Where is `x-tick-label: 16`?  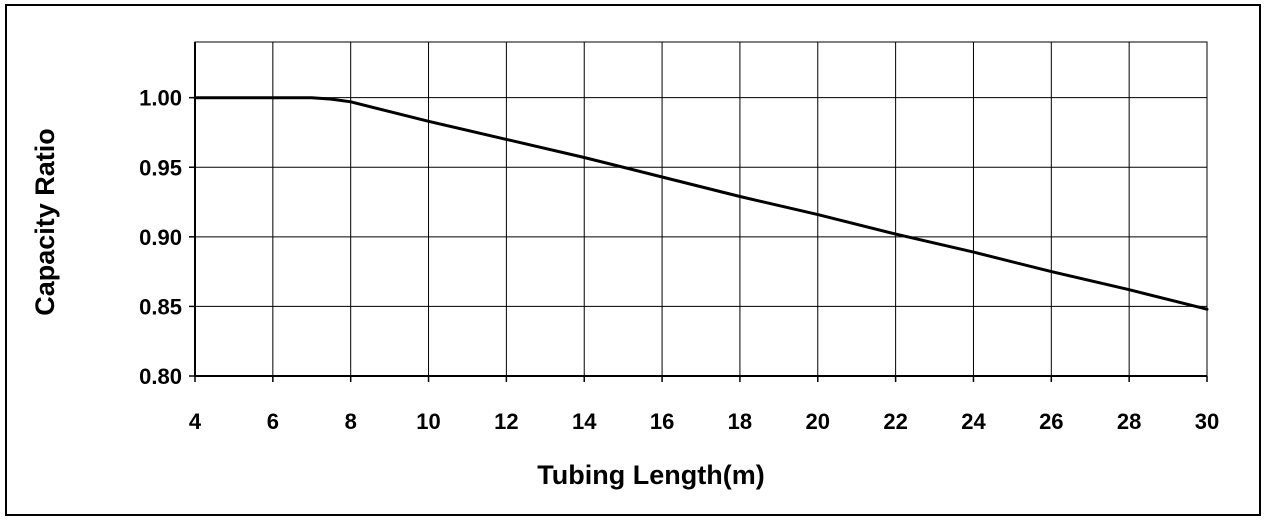
x-tick-label: 16 is located at coordinates (662, 421).